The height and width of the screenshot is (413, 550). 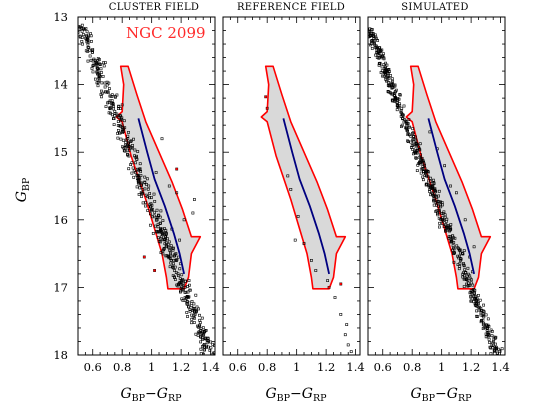 I want to click on y-tick-label: 17, so click(x=60, y=287).